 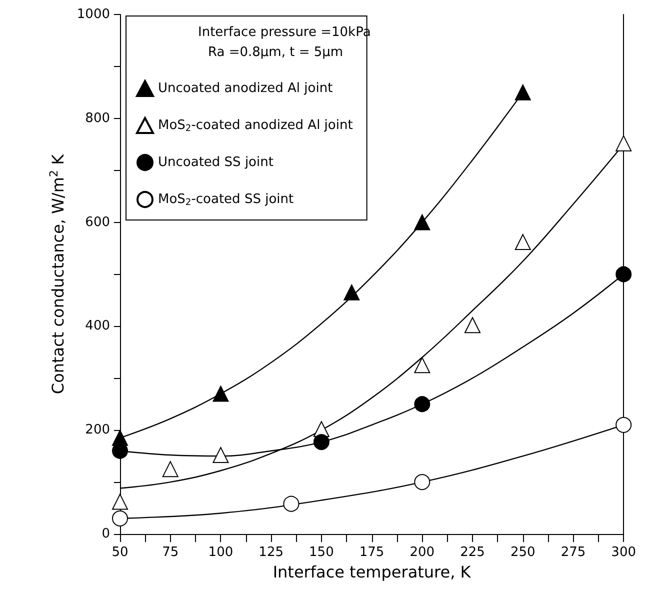 What do you see at coordinates (623, 552) in the screenshot?
I see `x-tick-label: 300` at bounding box center [623, 552].